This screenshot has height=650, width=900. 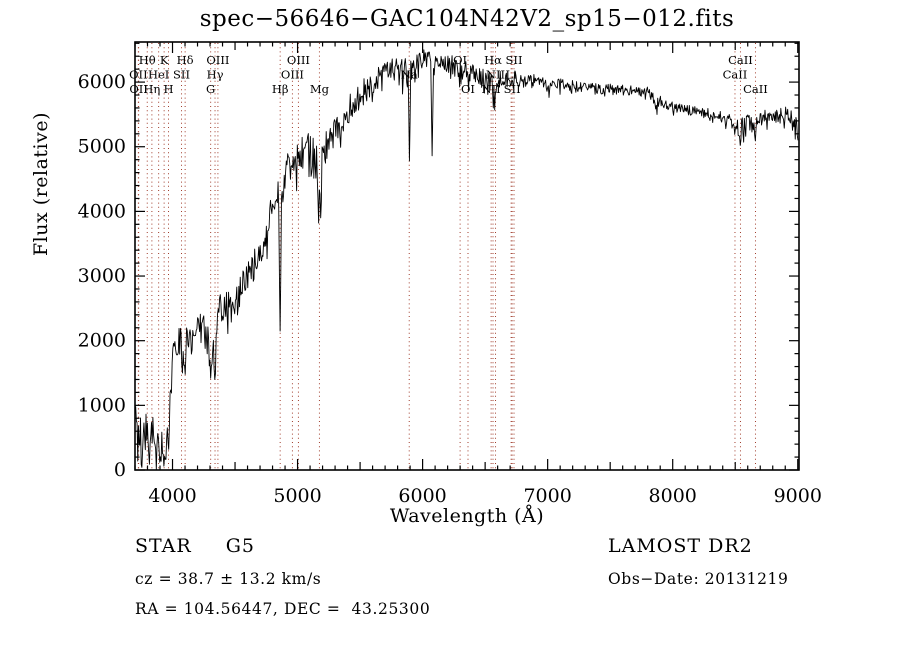 What do you see at coordinates (297, 496) in the screenshot?
I see `x-tick-label: 5000` at bounding box center [297, 496].